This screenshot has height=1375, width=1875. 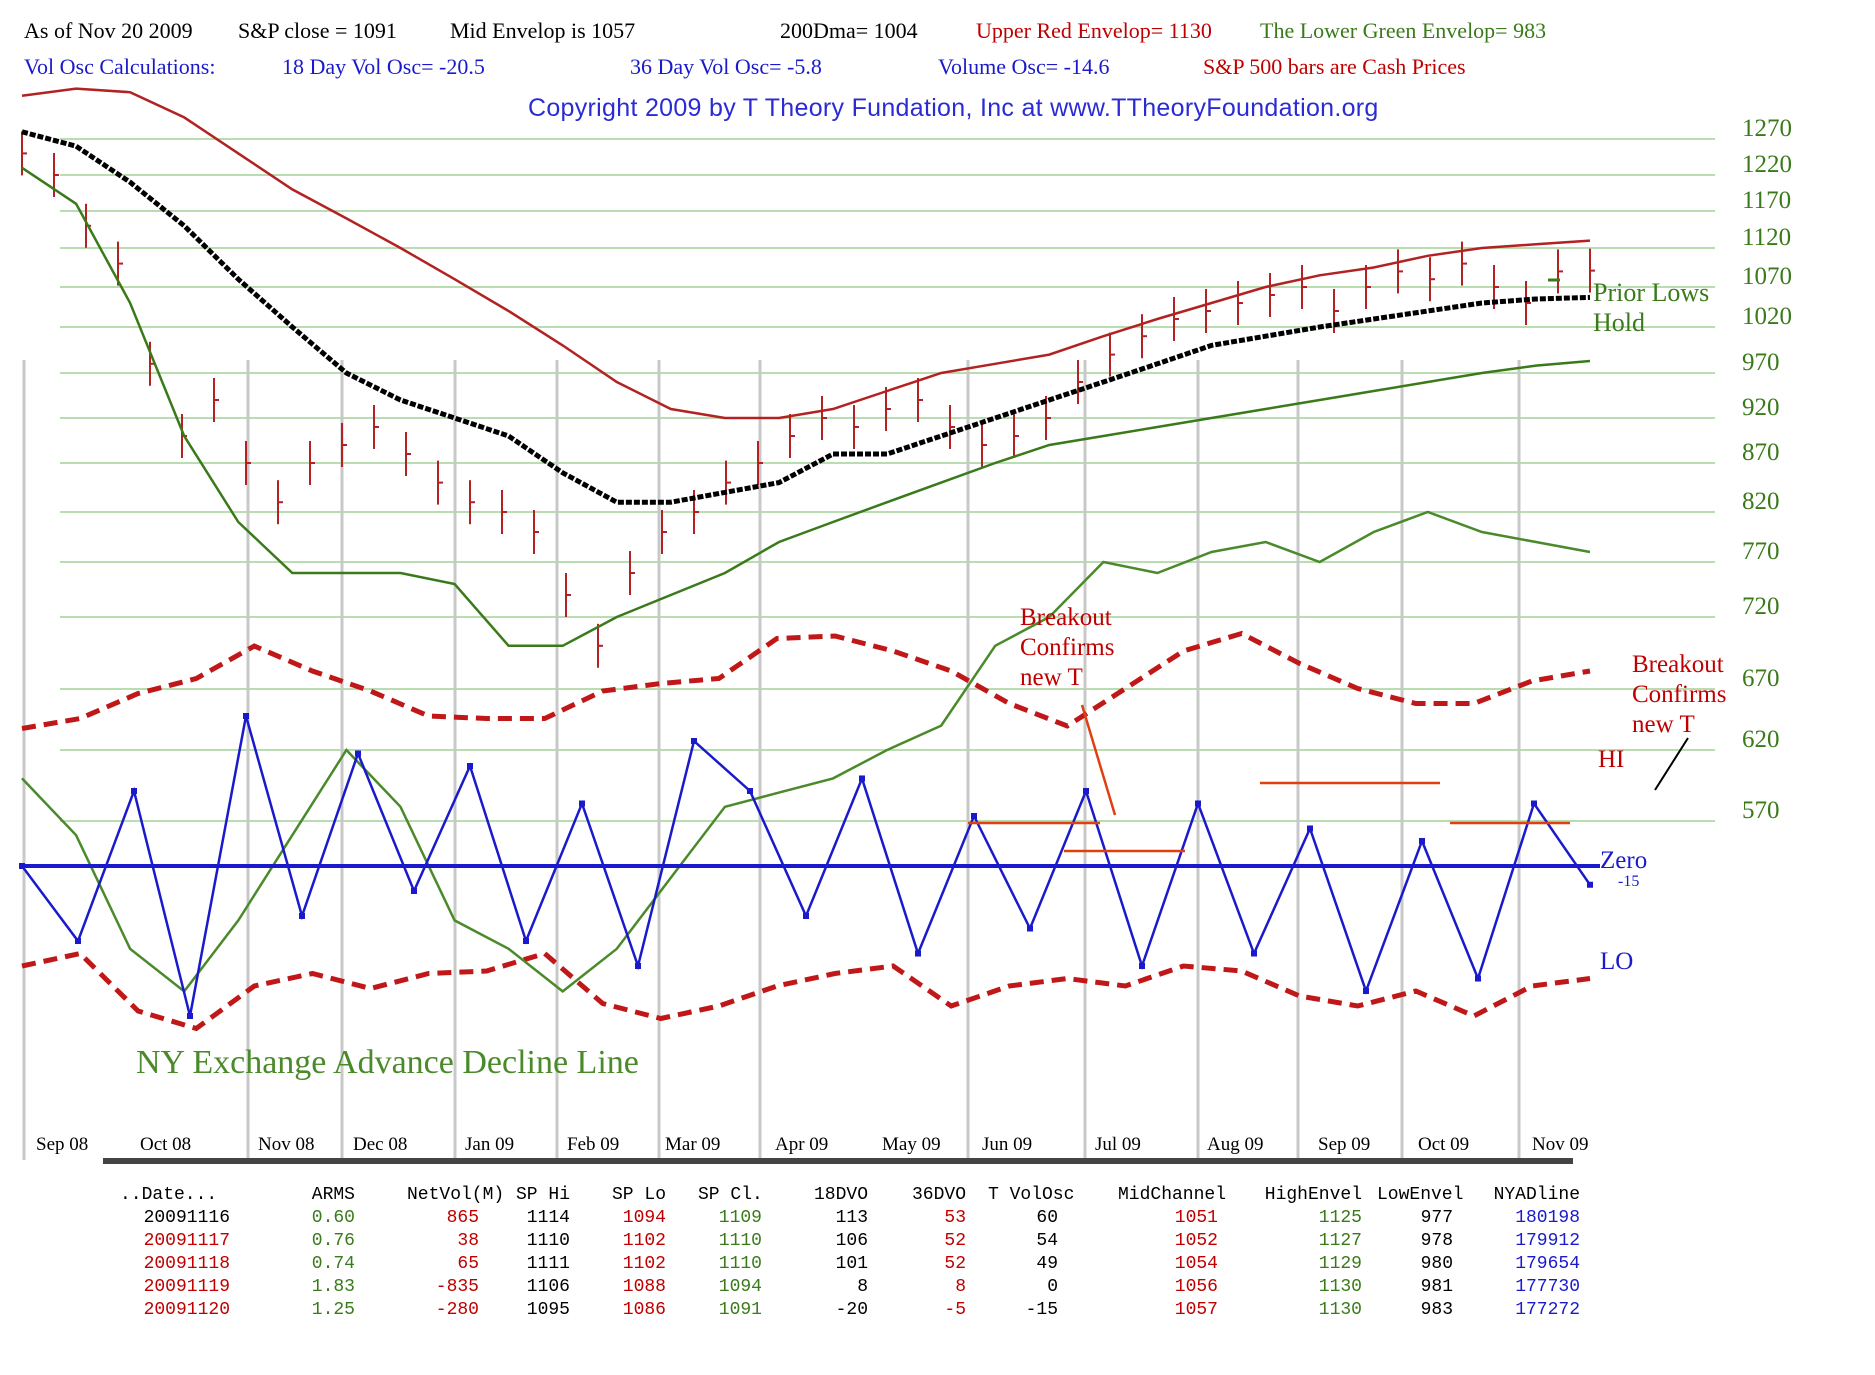 I want to click on table-cell: 177272, so click(x=1547, y=1310).